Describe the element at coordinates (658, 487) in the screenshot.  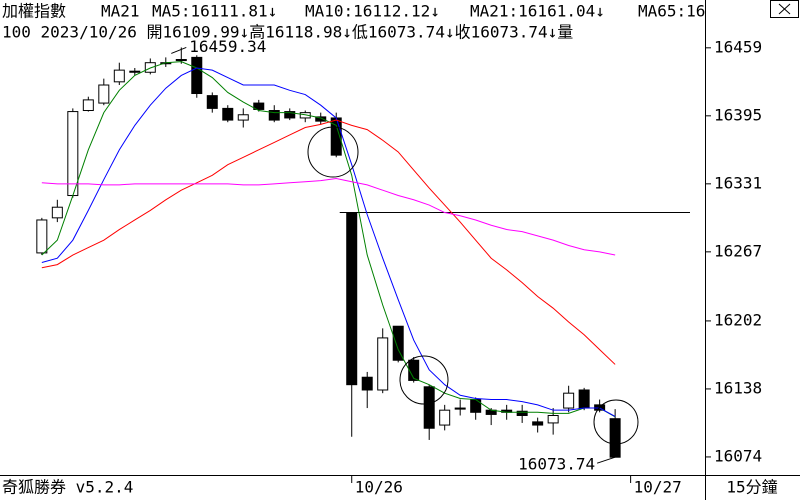
I see `x-tick-label: 10/27` at that location.